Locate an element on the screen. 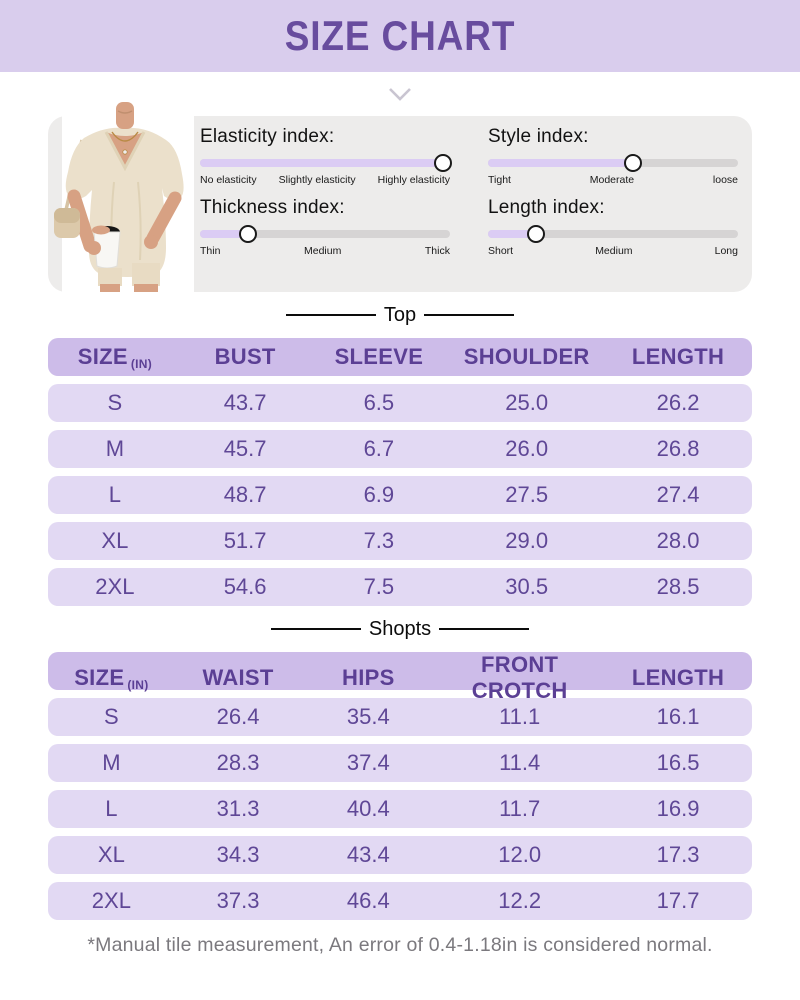 The height and width of the screenshot is (1000, 800). value-cell: 6.7 is located at coordinates (379, 448).